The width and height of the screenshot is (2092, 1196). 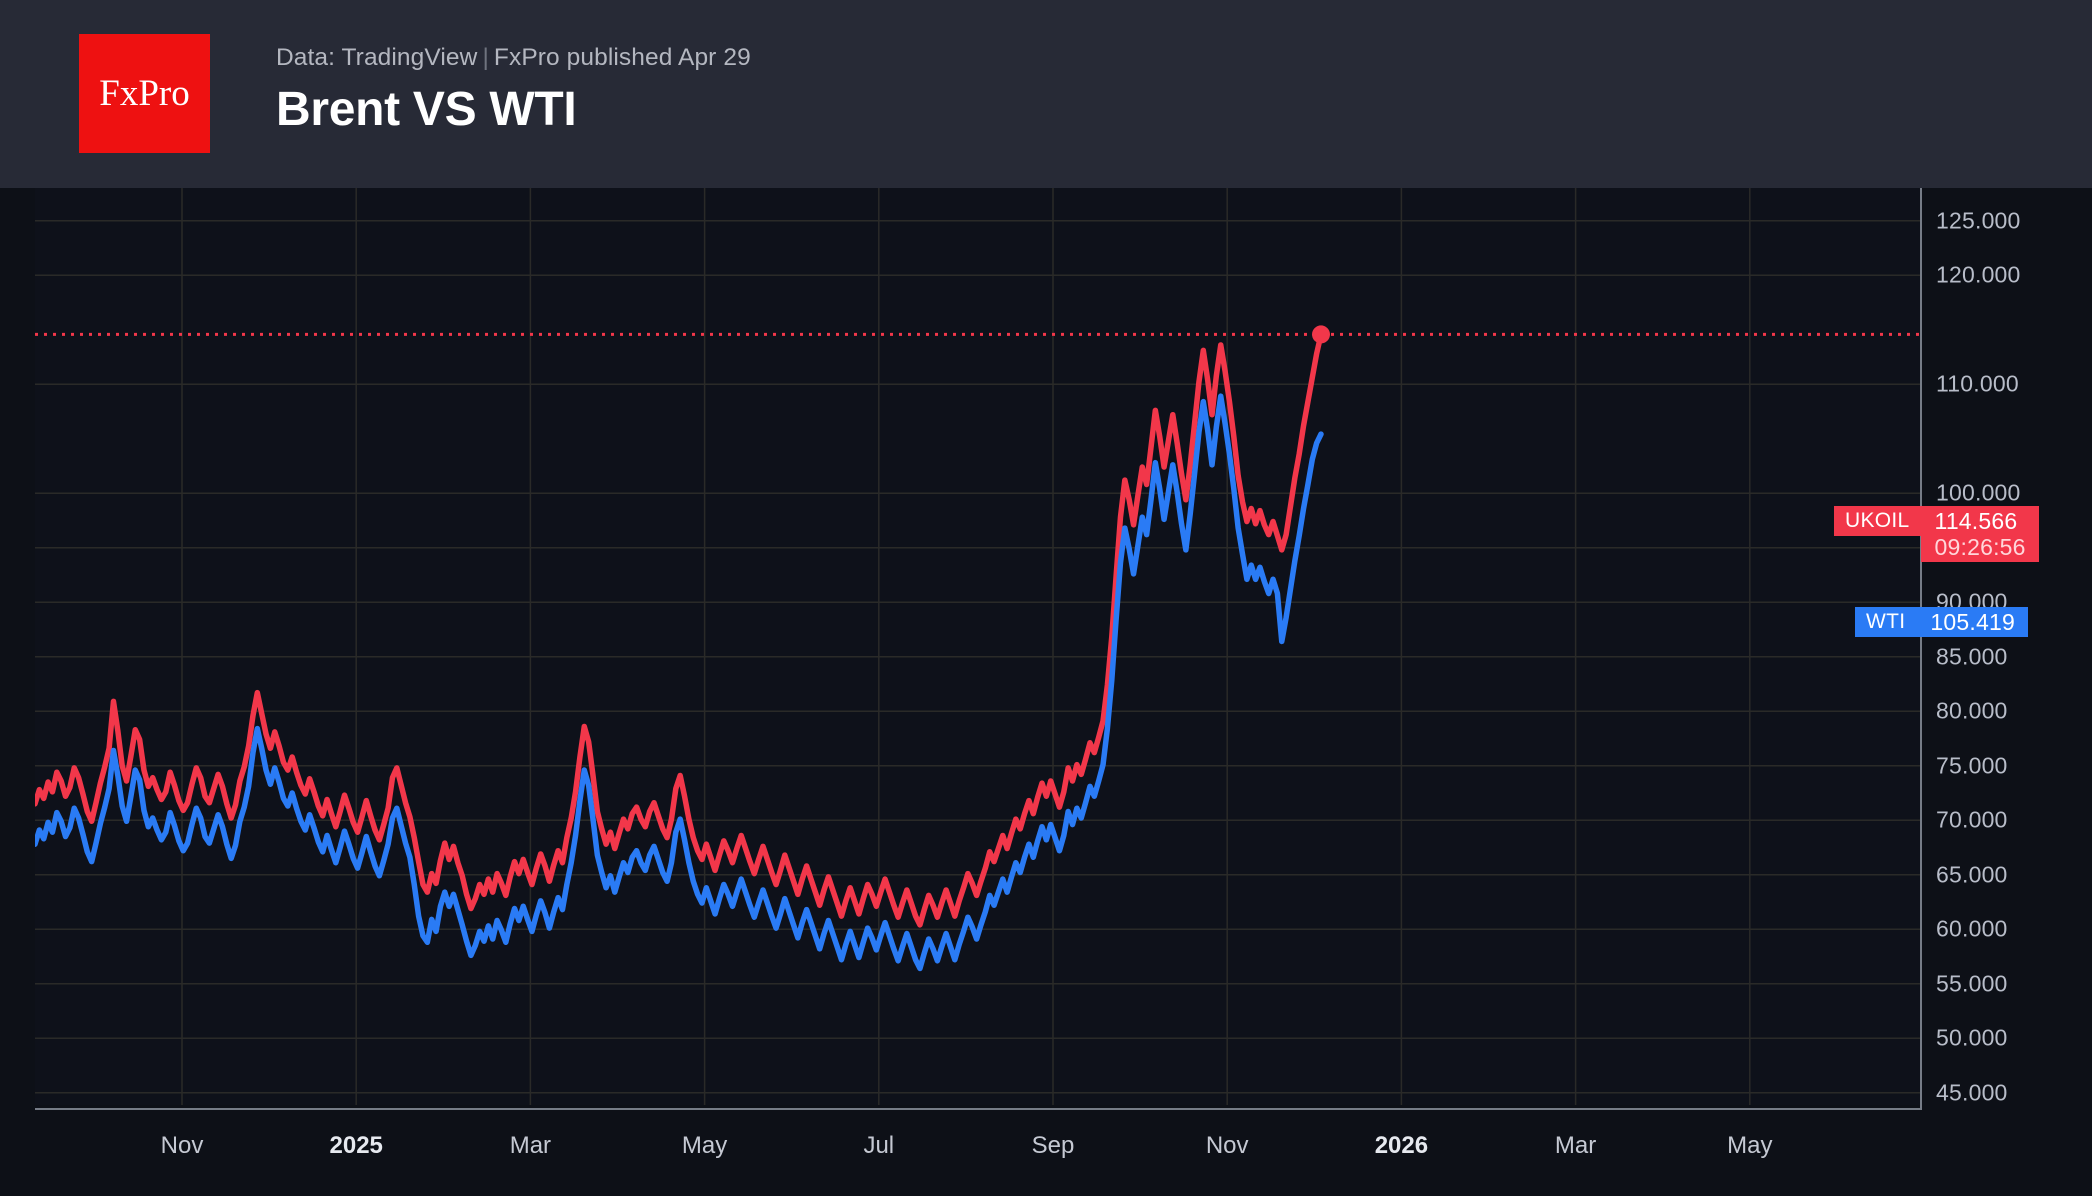 What do you see at coordinates (1978, 220) in the screenshot?
I see `price-scale-tick: 125.000` at bounding box center [1978, 220].